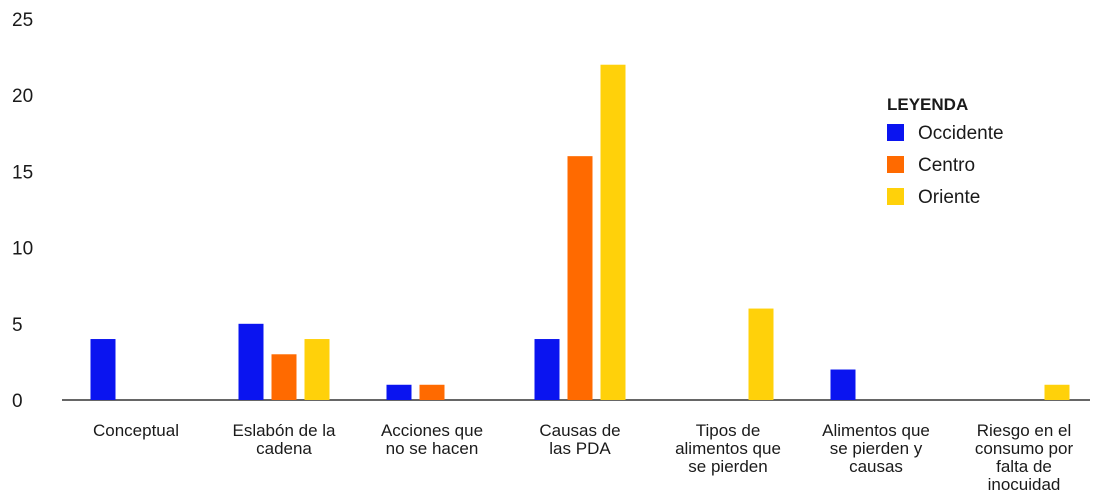 The image size is (1094, 502). What do you see at coordinates (895, 196) in the screenshot?
I see `legend-swatch-oriente` at bounding box center [895, 196].